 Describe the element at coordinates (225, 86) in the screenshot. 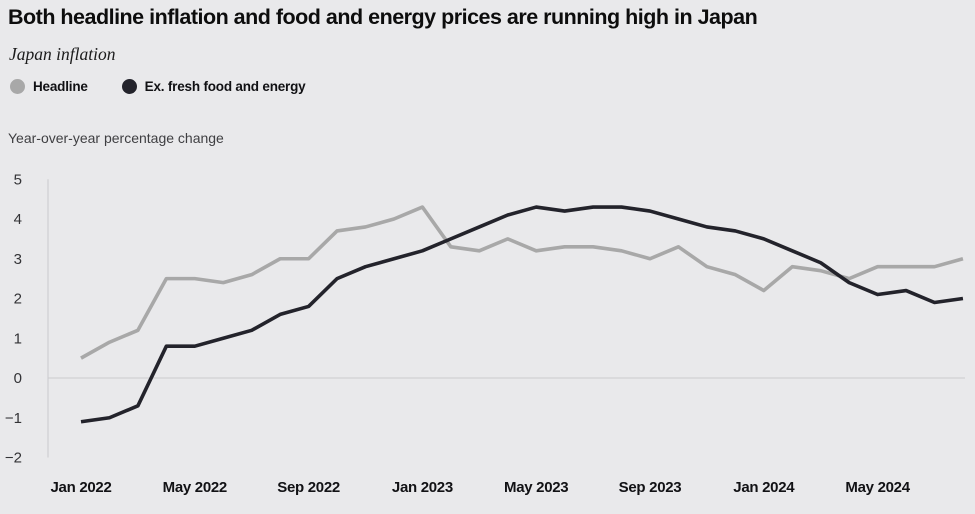

I see `legend-label-ex-fresh-food-energy: Ex. fresh food and energy` at that location.